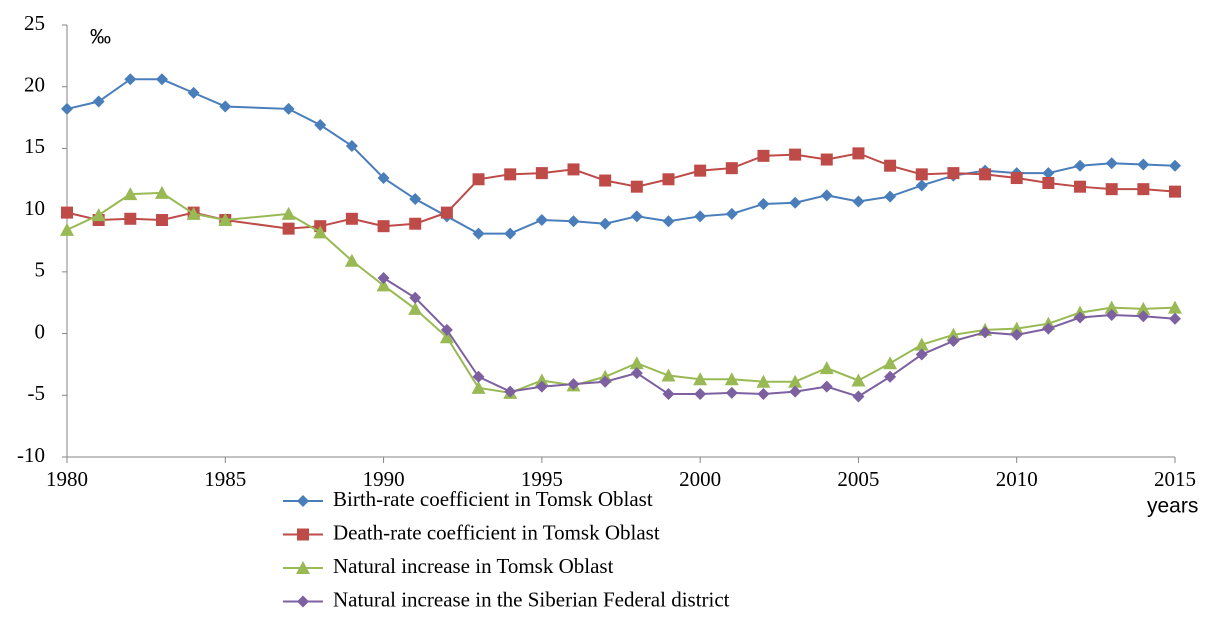 This screenshot has width=1210, height=644. What do you see at coordinates (34, 146) in the screenshot?
I see `y-tick-label: 15` at bounding box center [34, 146].